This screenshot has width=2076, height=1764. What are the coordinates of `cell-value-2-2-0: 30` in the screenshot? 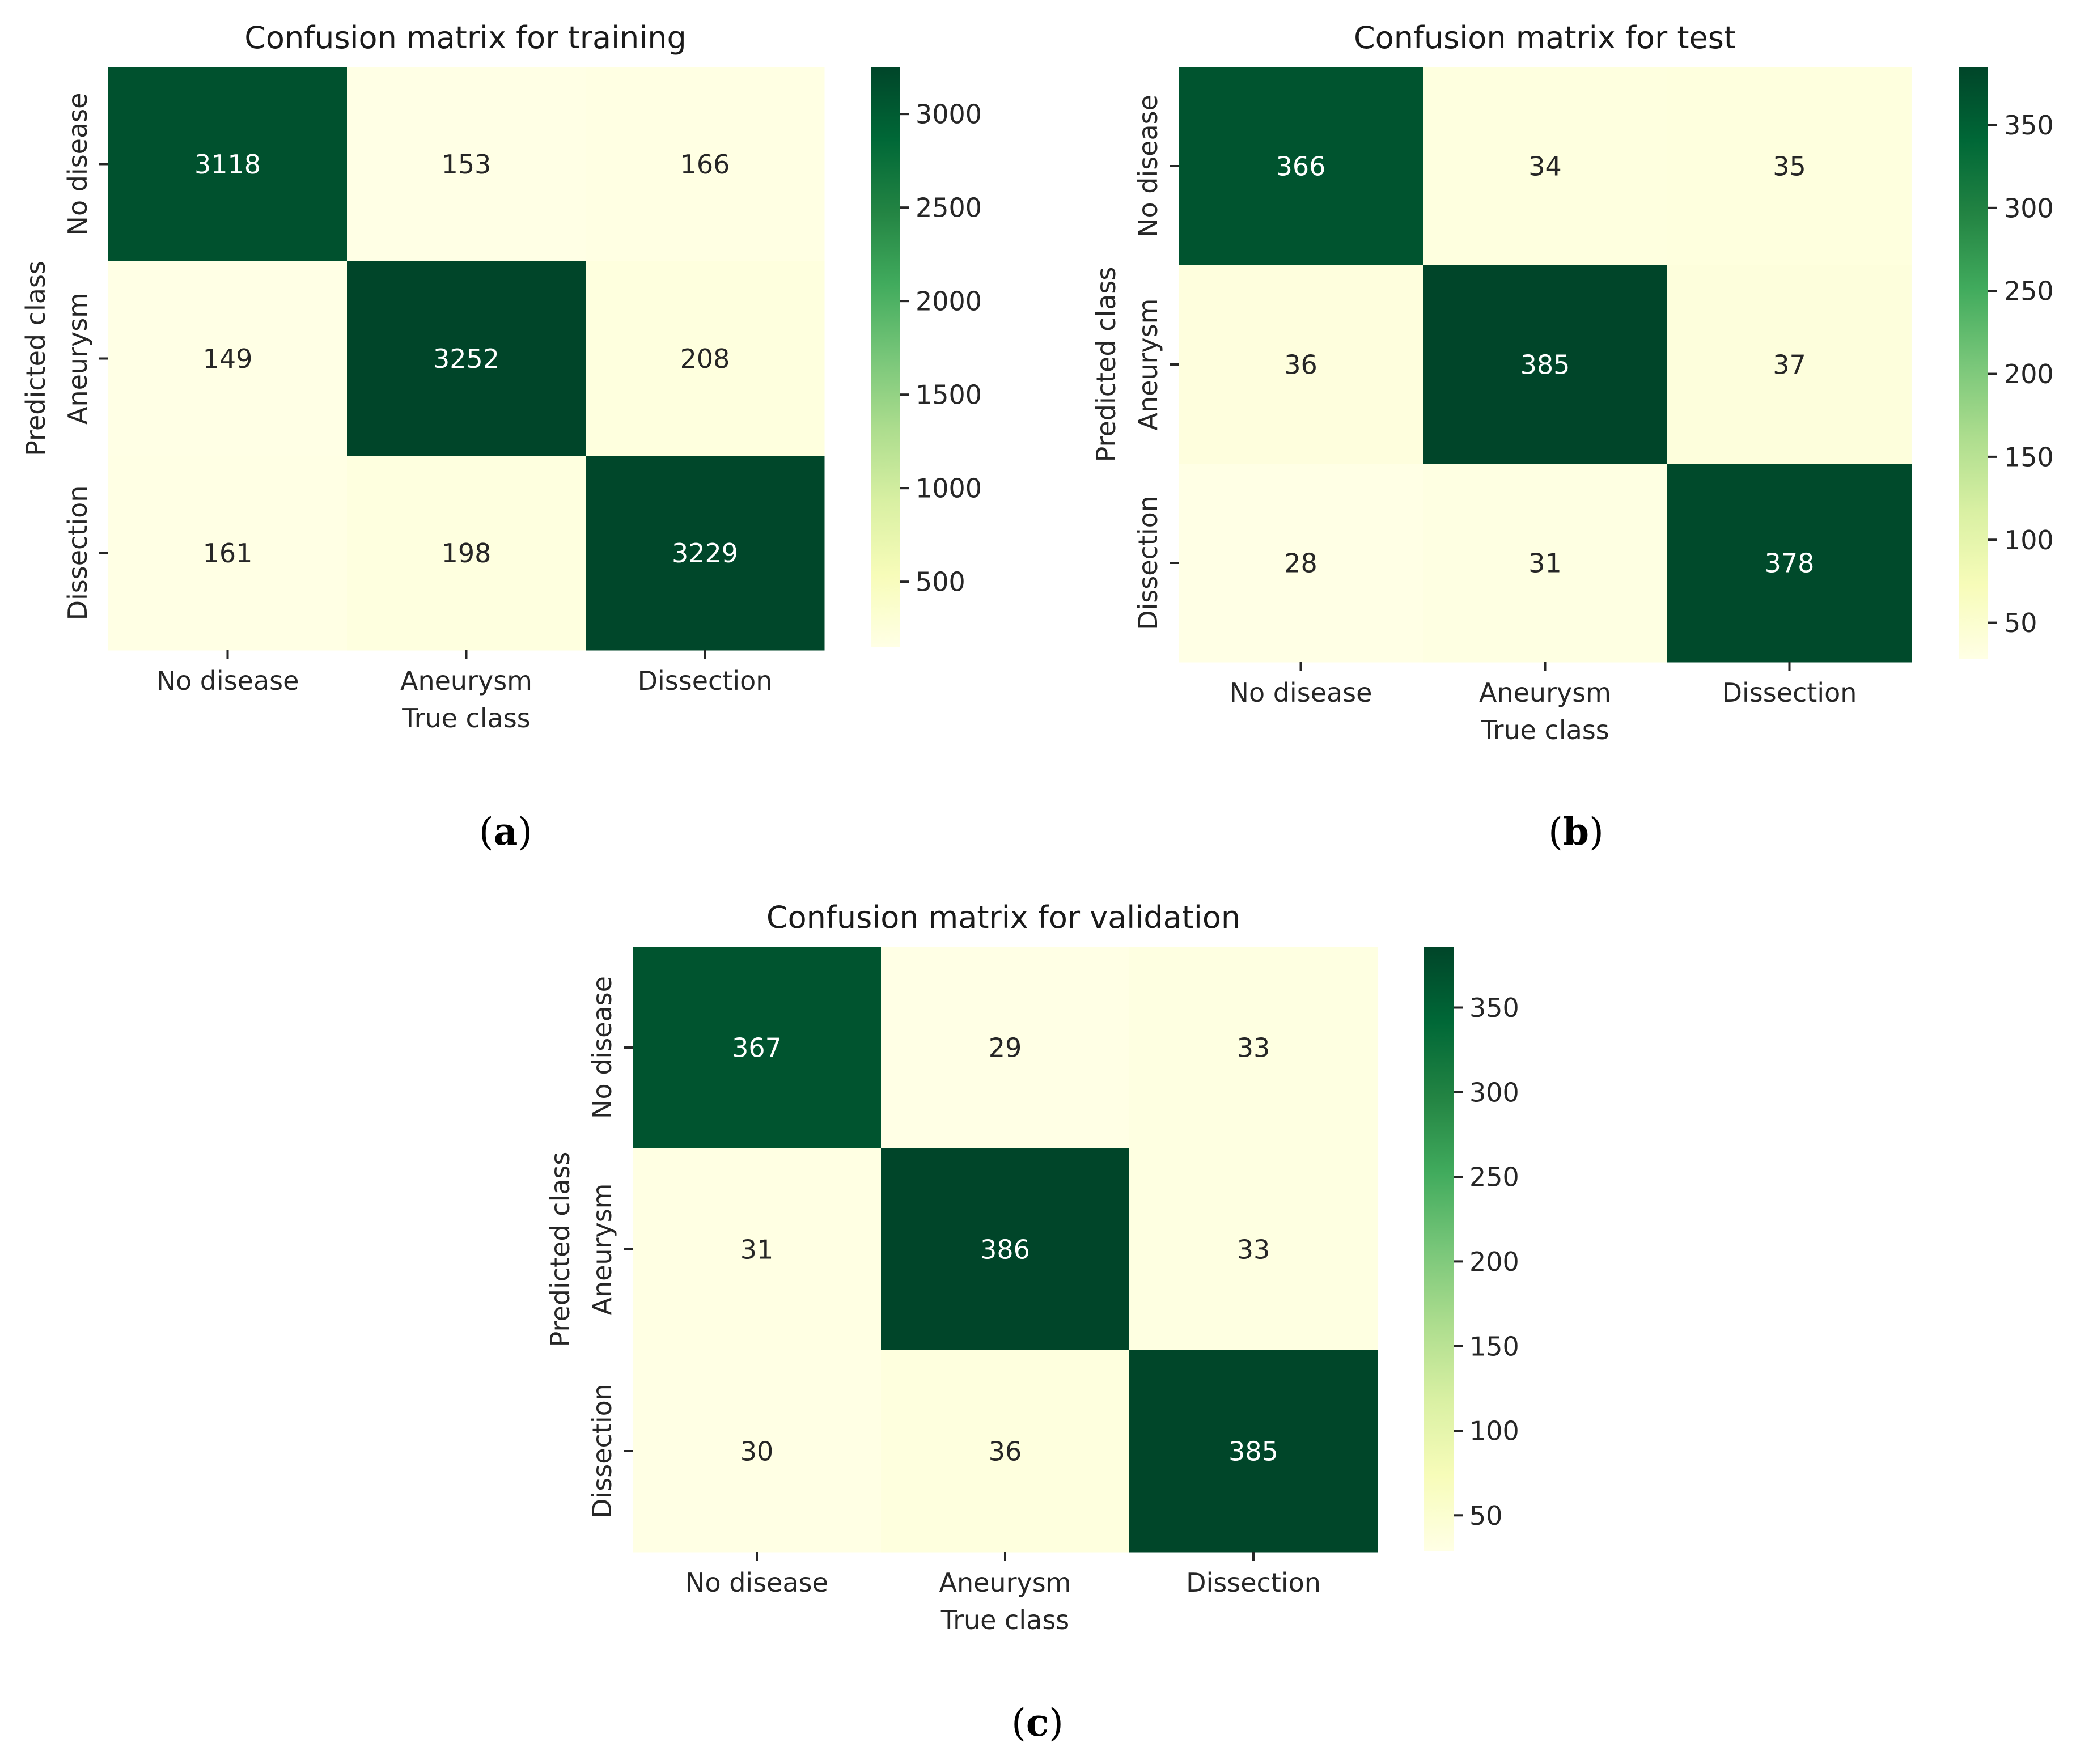 It's located at (757, 1451).